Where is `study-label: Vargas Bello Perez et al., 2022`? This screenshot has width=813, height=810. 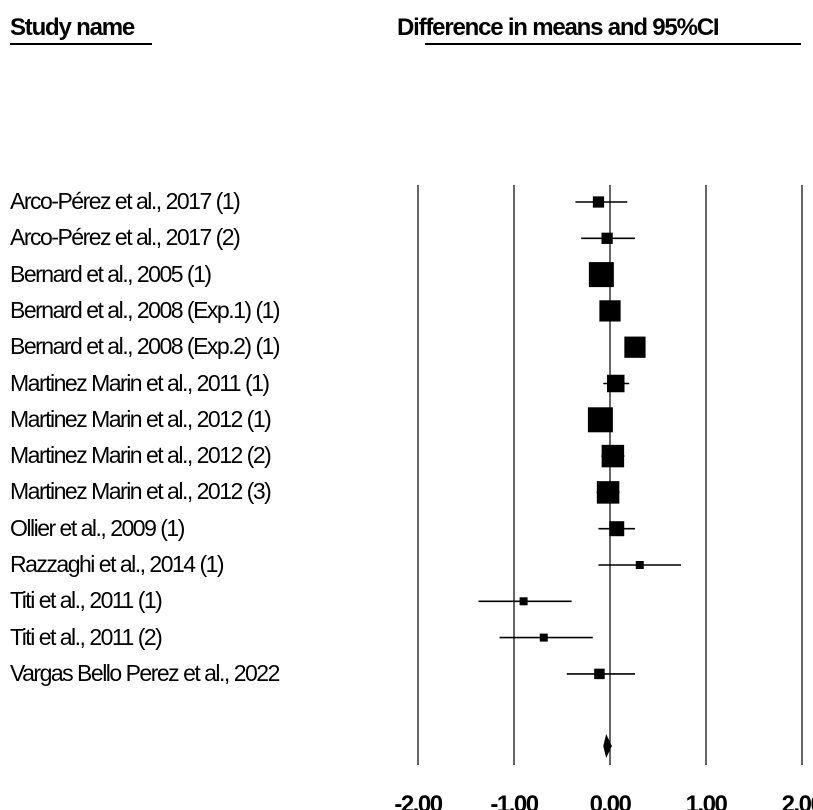
study-label: Vargas Bello Perez et al., 2022 is located at coordinates (145, 672).